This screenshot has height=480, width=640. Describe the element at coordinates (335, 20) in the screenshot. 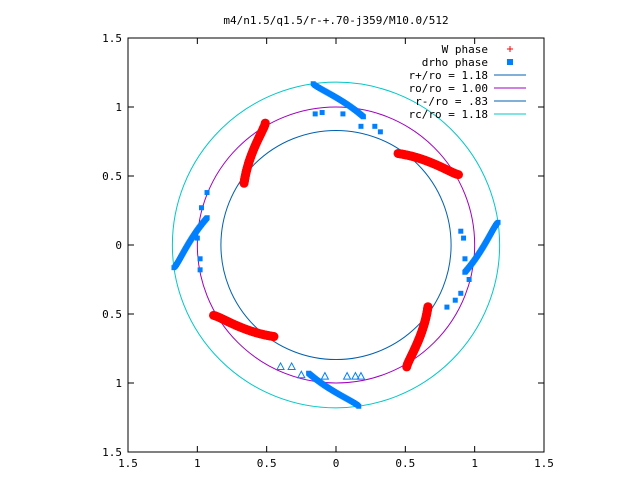

I see `chart-title: m4/n1.5/q1.5/r-+.70-j359/M10.0/512` at that location.